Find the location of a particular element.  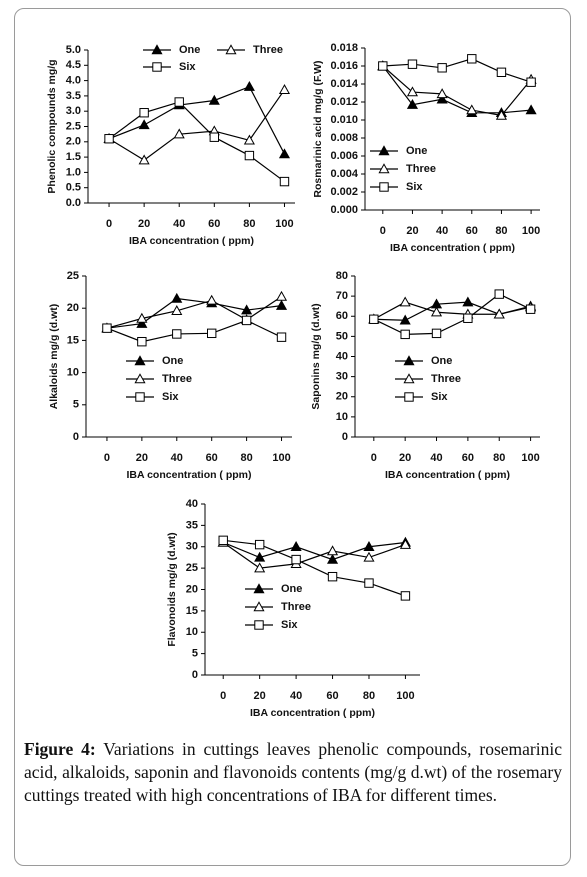

y-tick-label: 0.008 is located at coordinates (344, 138).